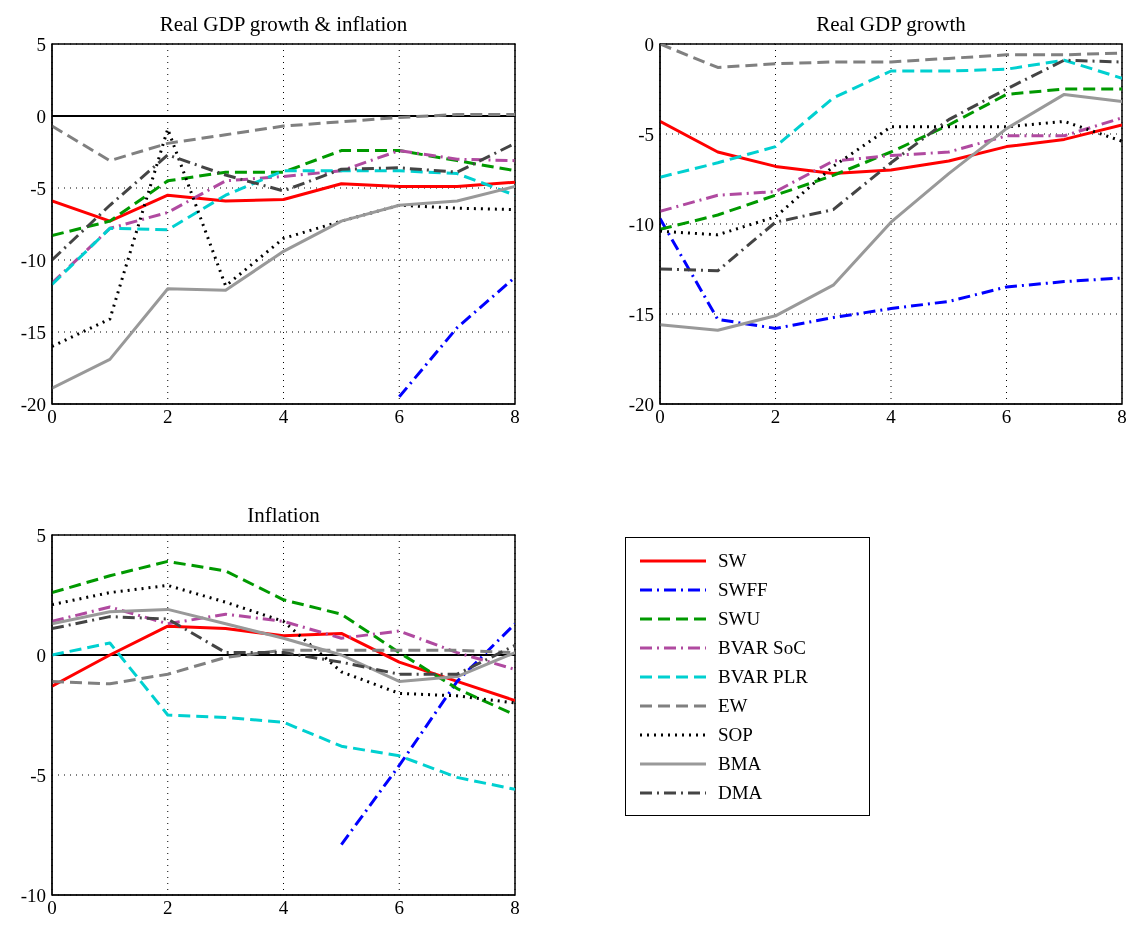  Describe the element at coordinates (743, 589) in the screenshot. I see `legend-label: SWFF` at that location.